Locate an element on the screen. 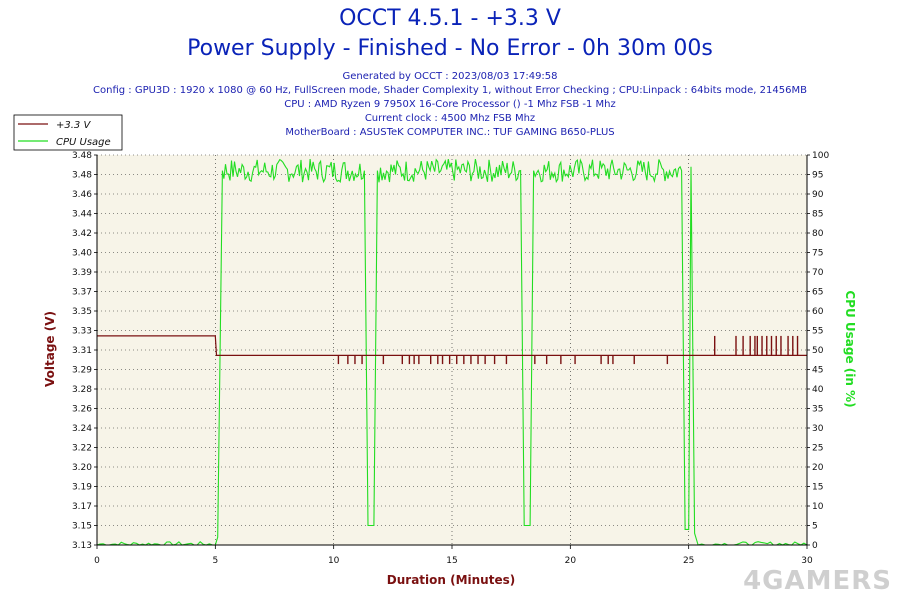  x-axis-title: Duration (Minutes) is located at coordinates (451, 580).